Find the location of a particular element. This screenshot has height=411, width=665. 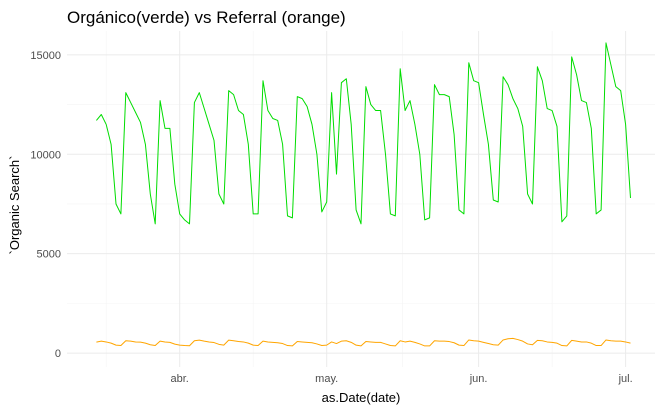

x-axis-tick-labels: abr. may. jun. jul. is located at coordinates (402, 379).